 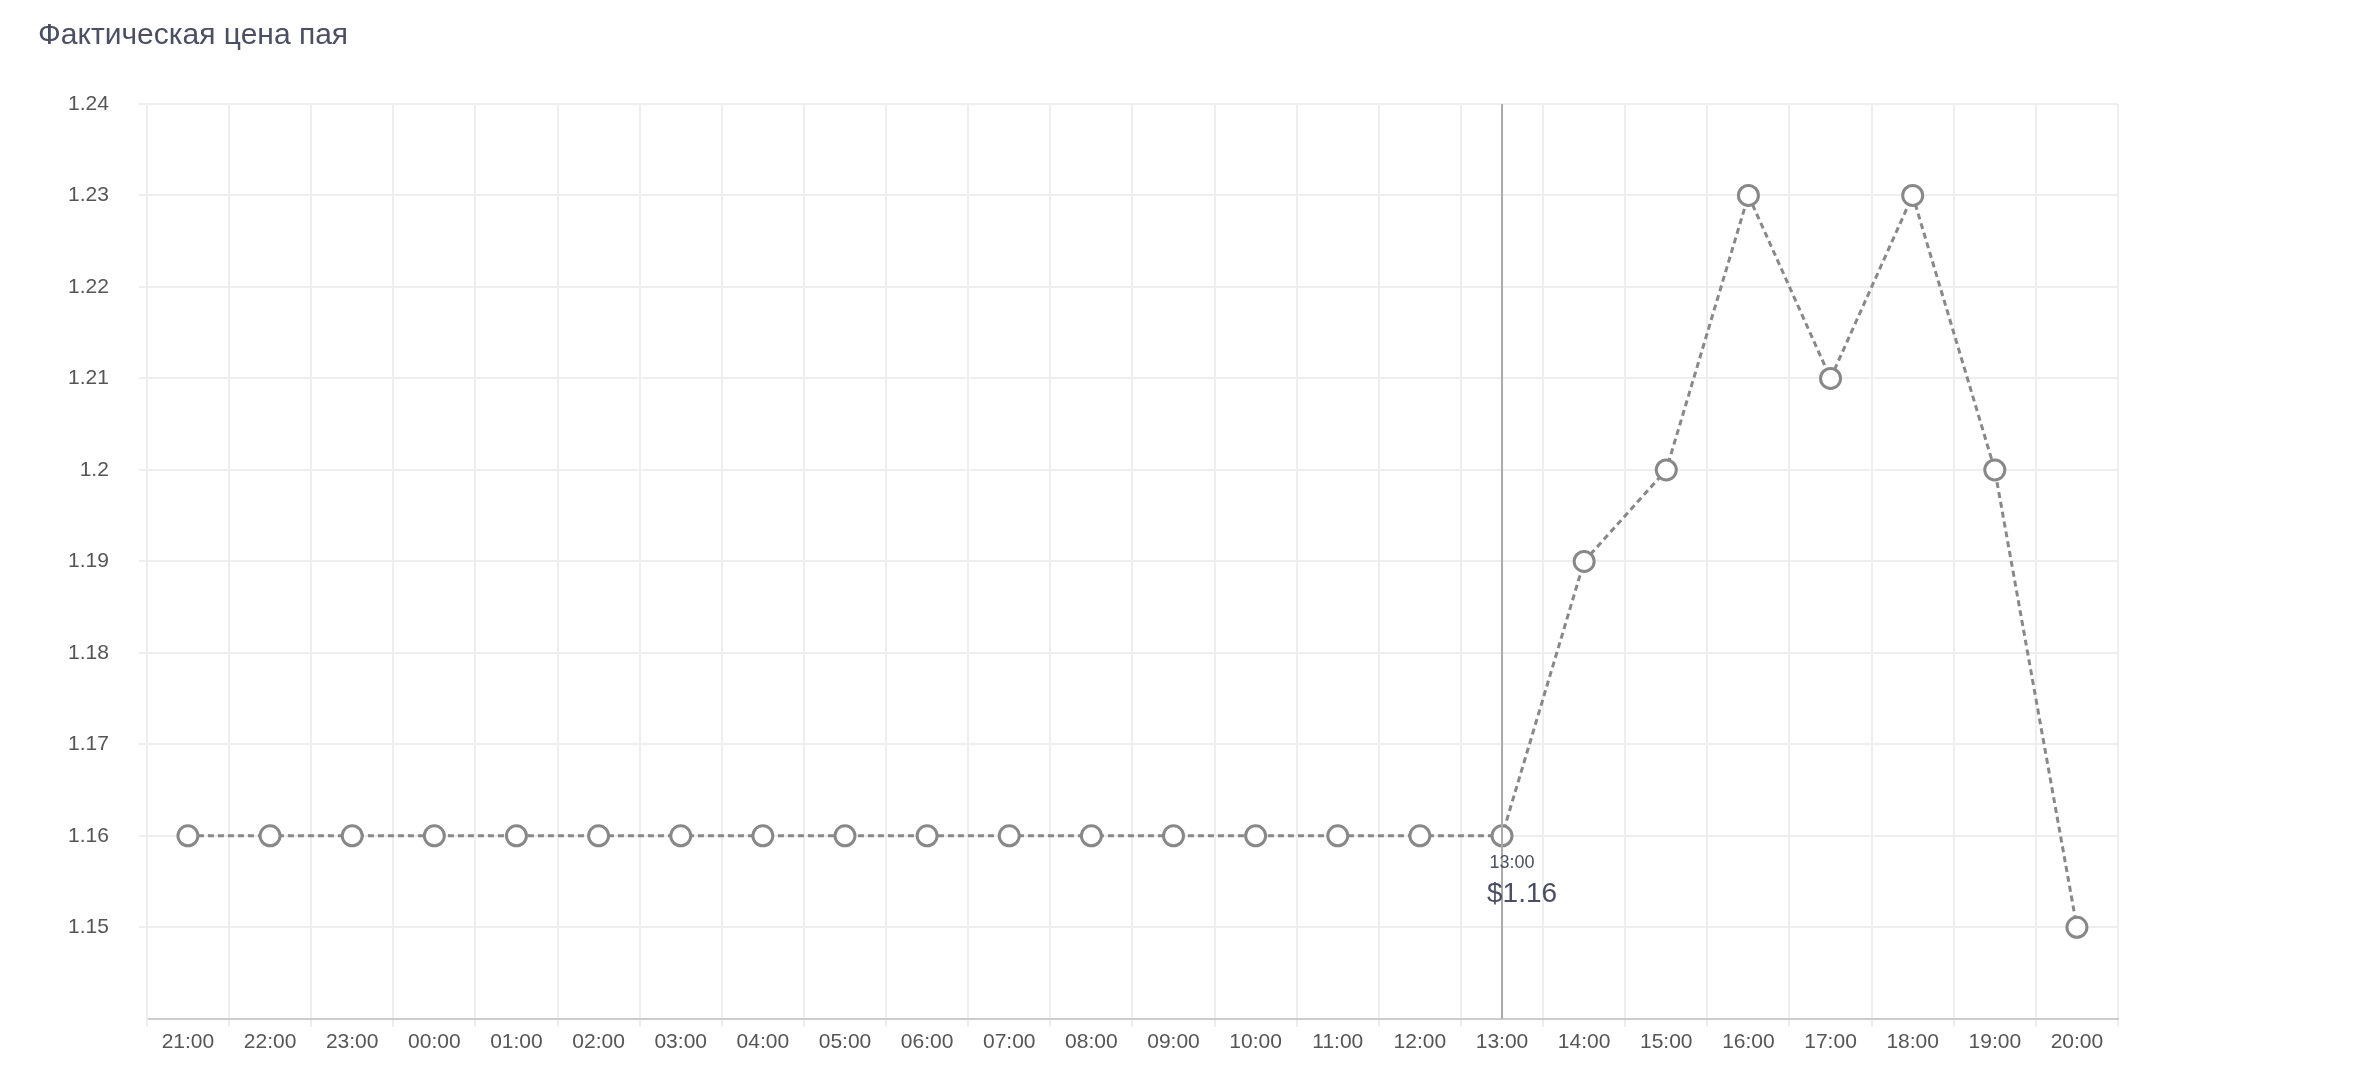 What do you see at coordinates (1338, 1041) in the screenshot?
I see `x-tick-label: 11:00` at bounding box center [1338, 1041].